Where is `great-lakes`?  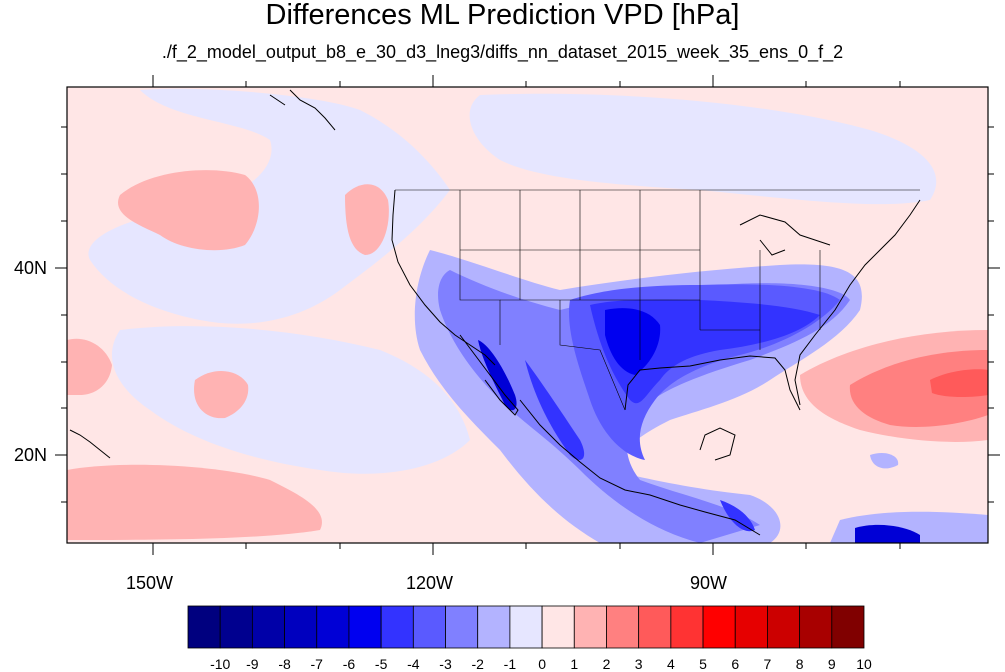 great-lakes is located at coordinates (785, 235).